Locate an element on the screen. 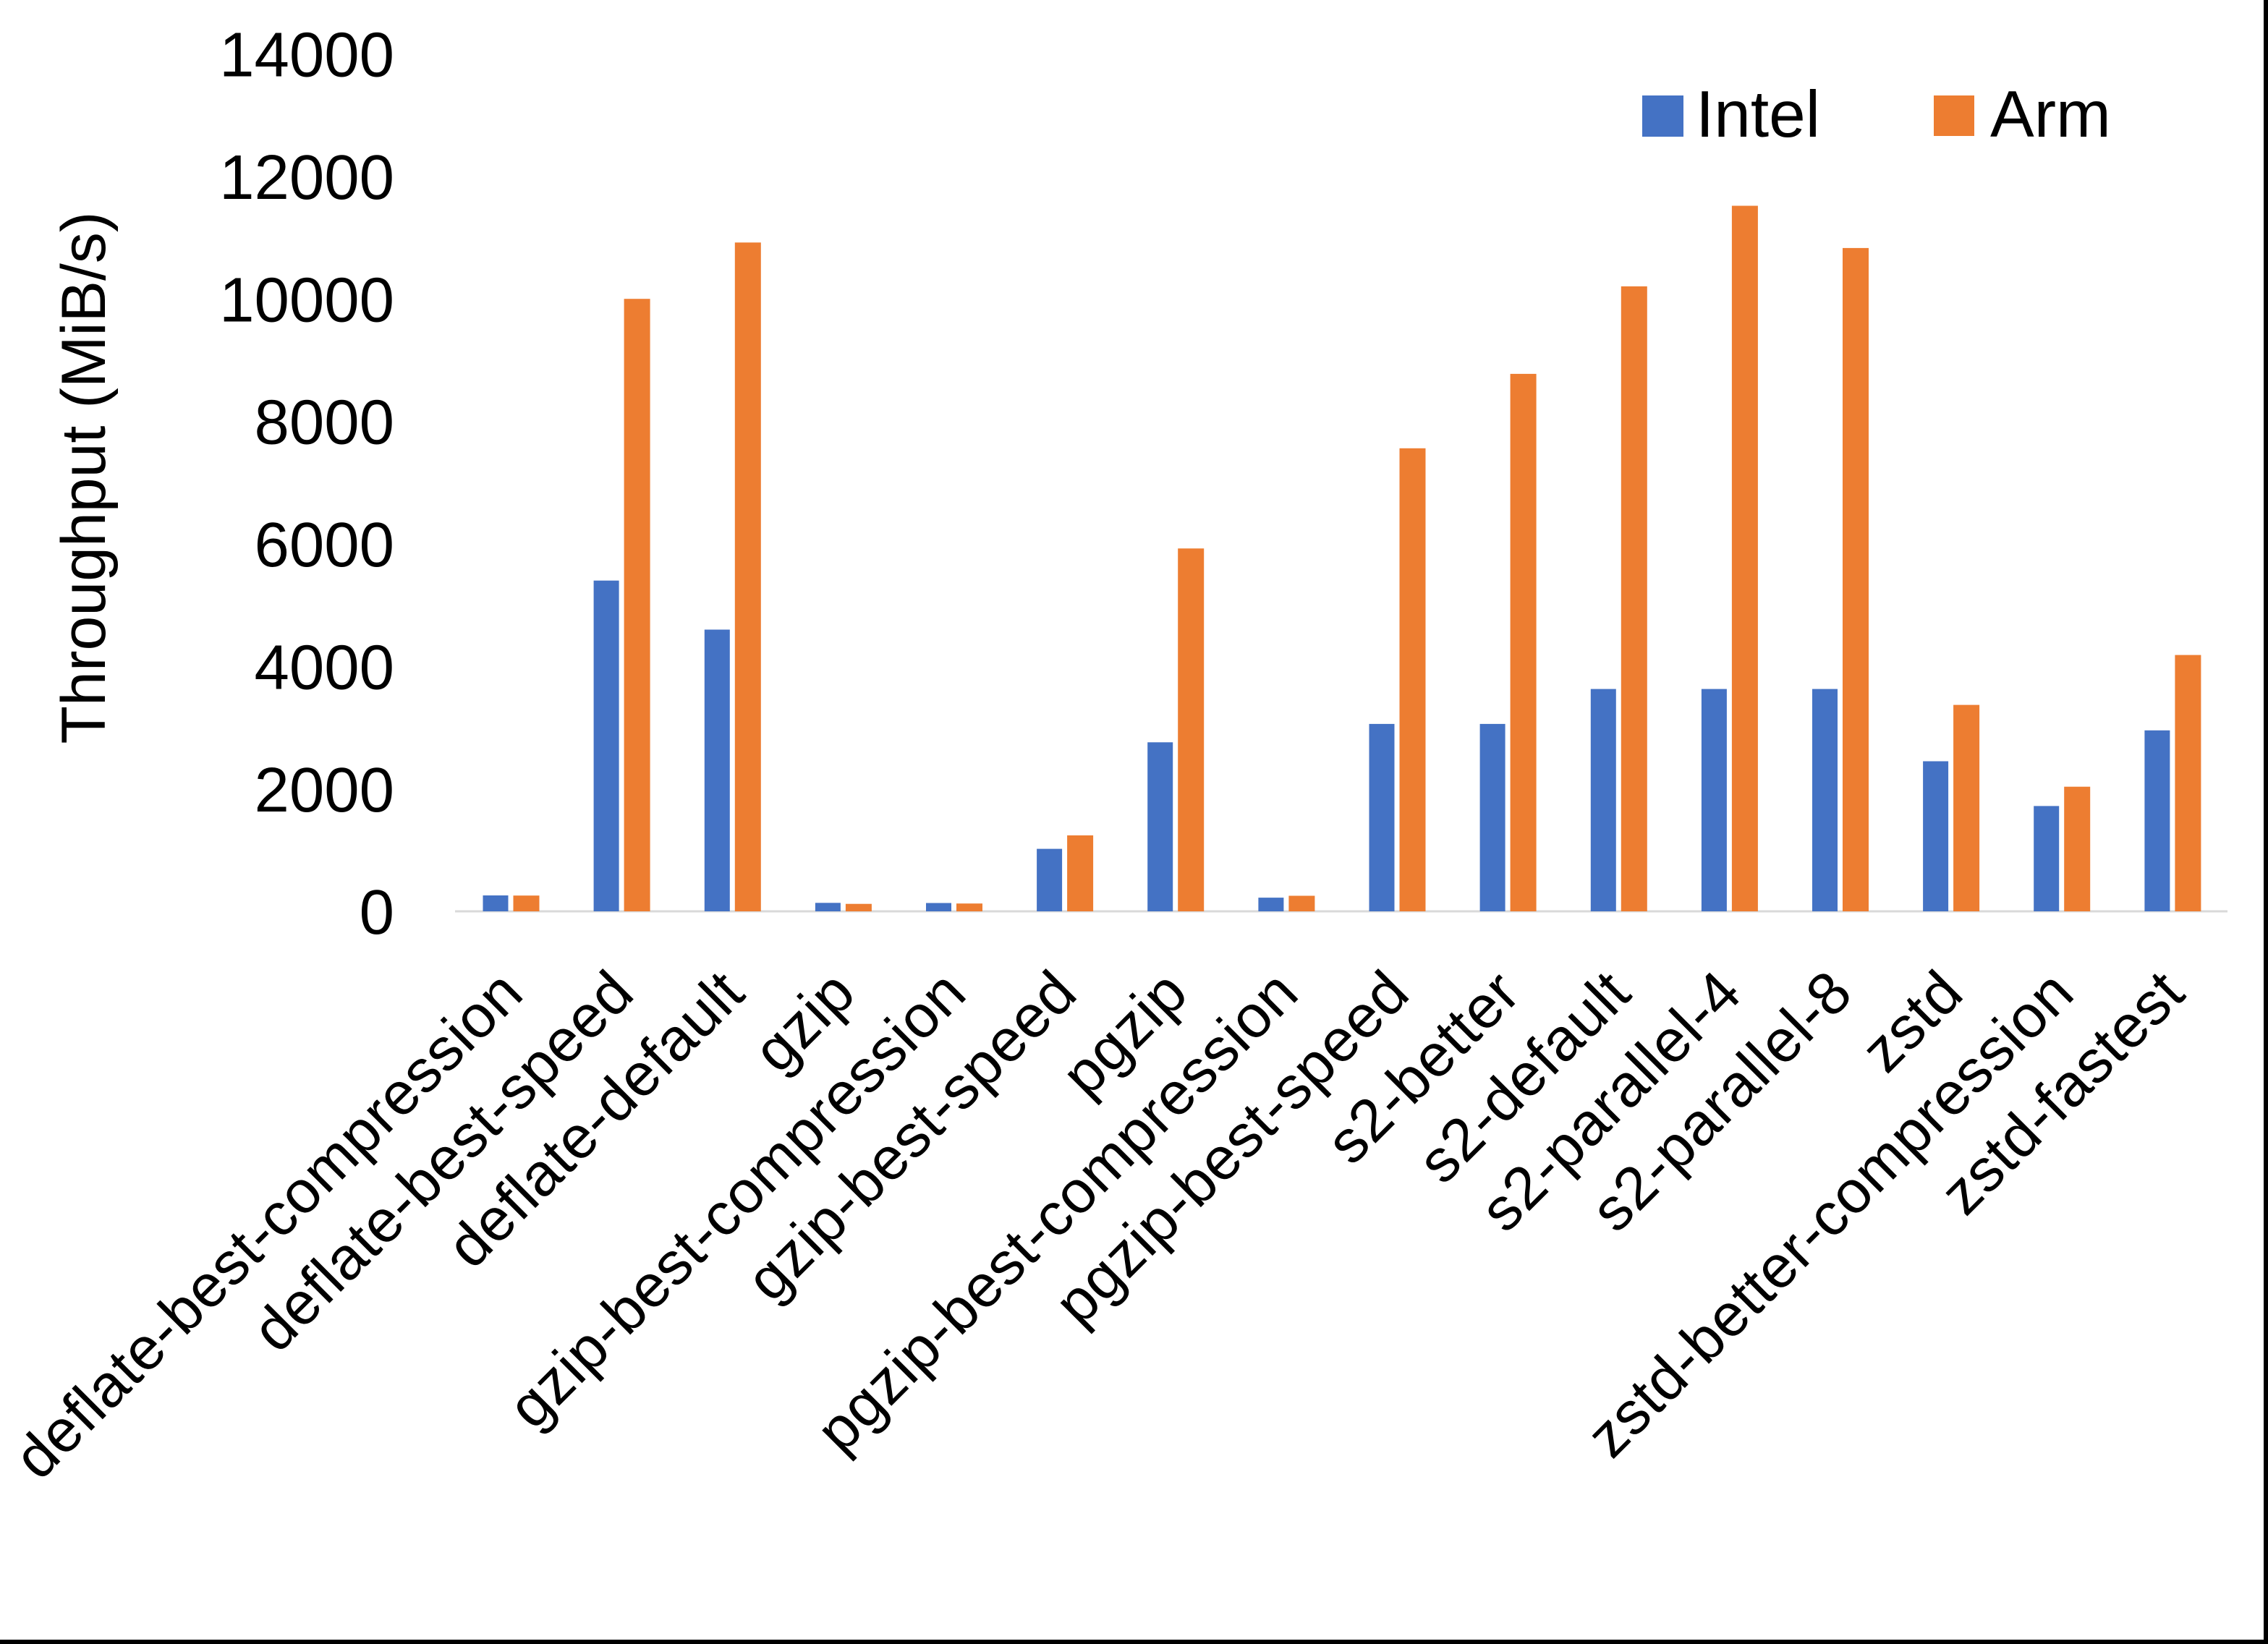  svg-text: 2000 is located at coordinates (324, 790).